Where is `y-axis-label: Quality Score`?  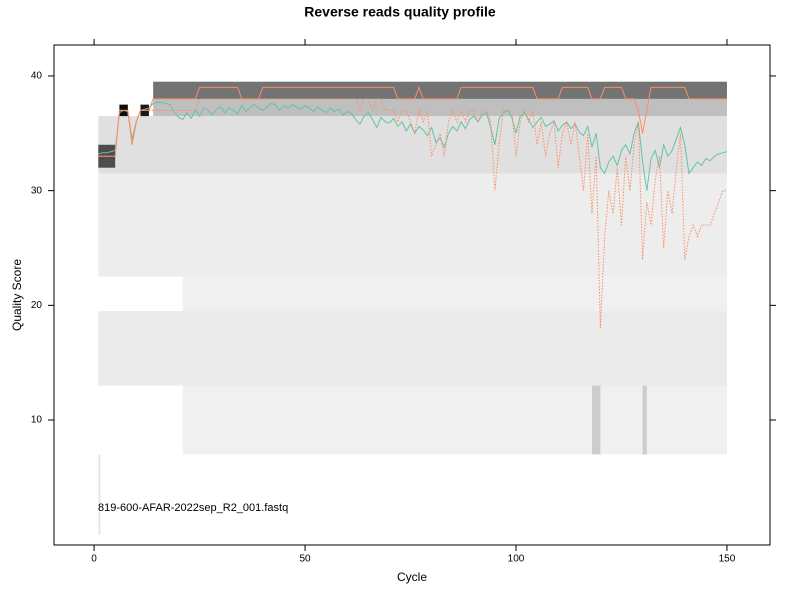 y-axis-label: Quality Score is located at coordinates (17, 295).